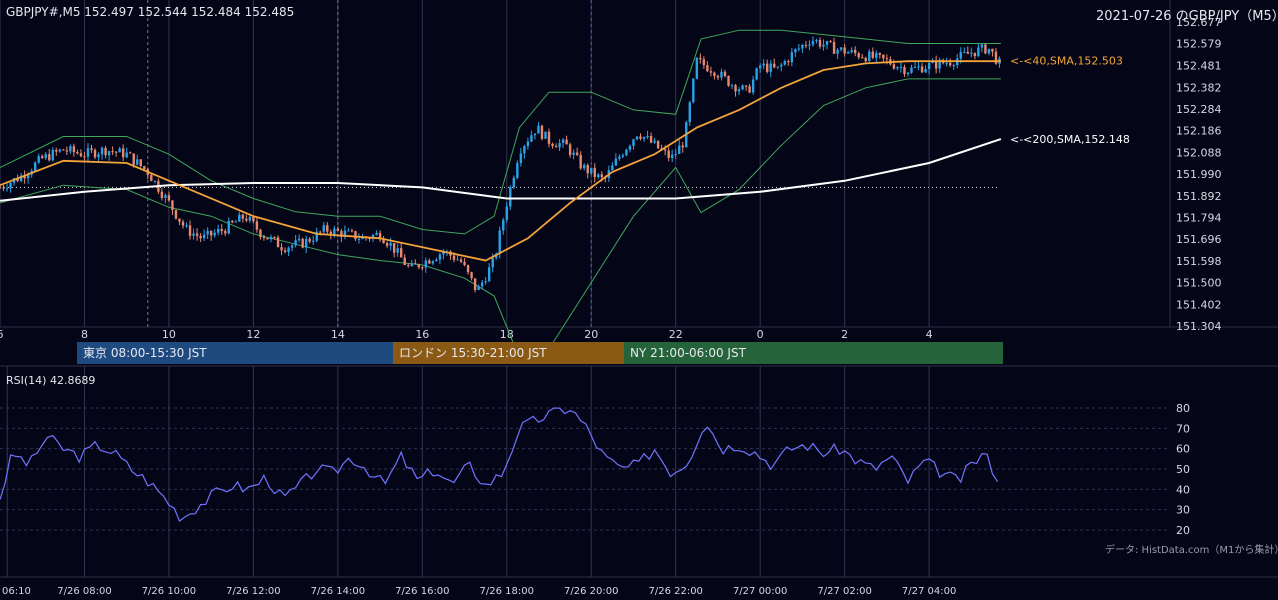  Describe the element at coordinates (1199, 261) in the screenshot. I see `price-tick-label: 151.598` at that location.